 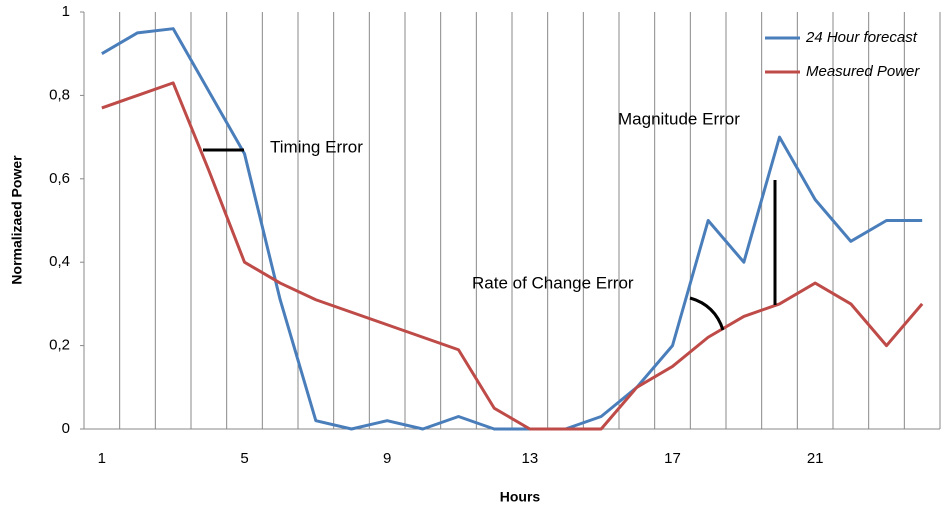 What do you see at coordinates (707, 313) in the screenshot?
I see `rate-marker` at bounding box center [707, 313].